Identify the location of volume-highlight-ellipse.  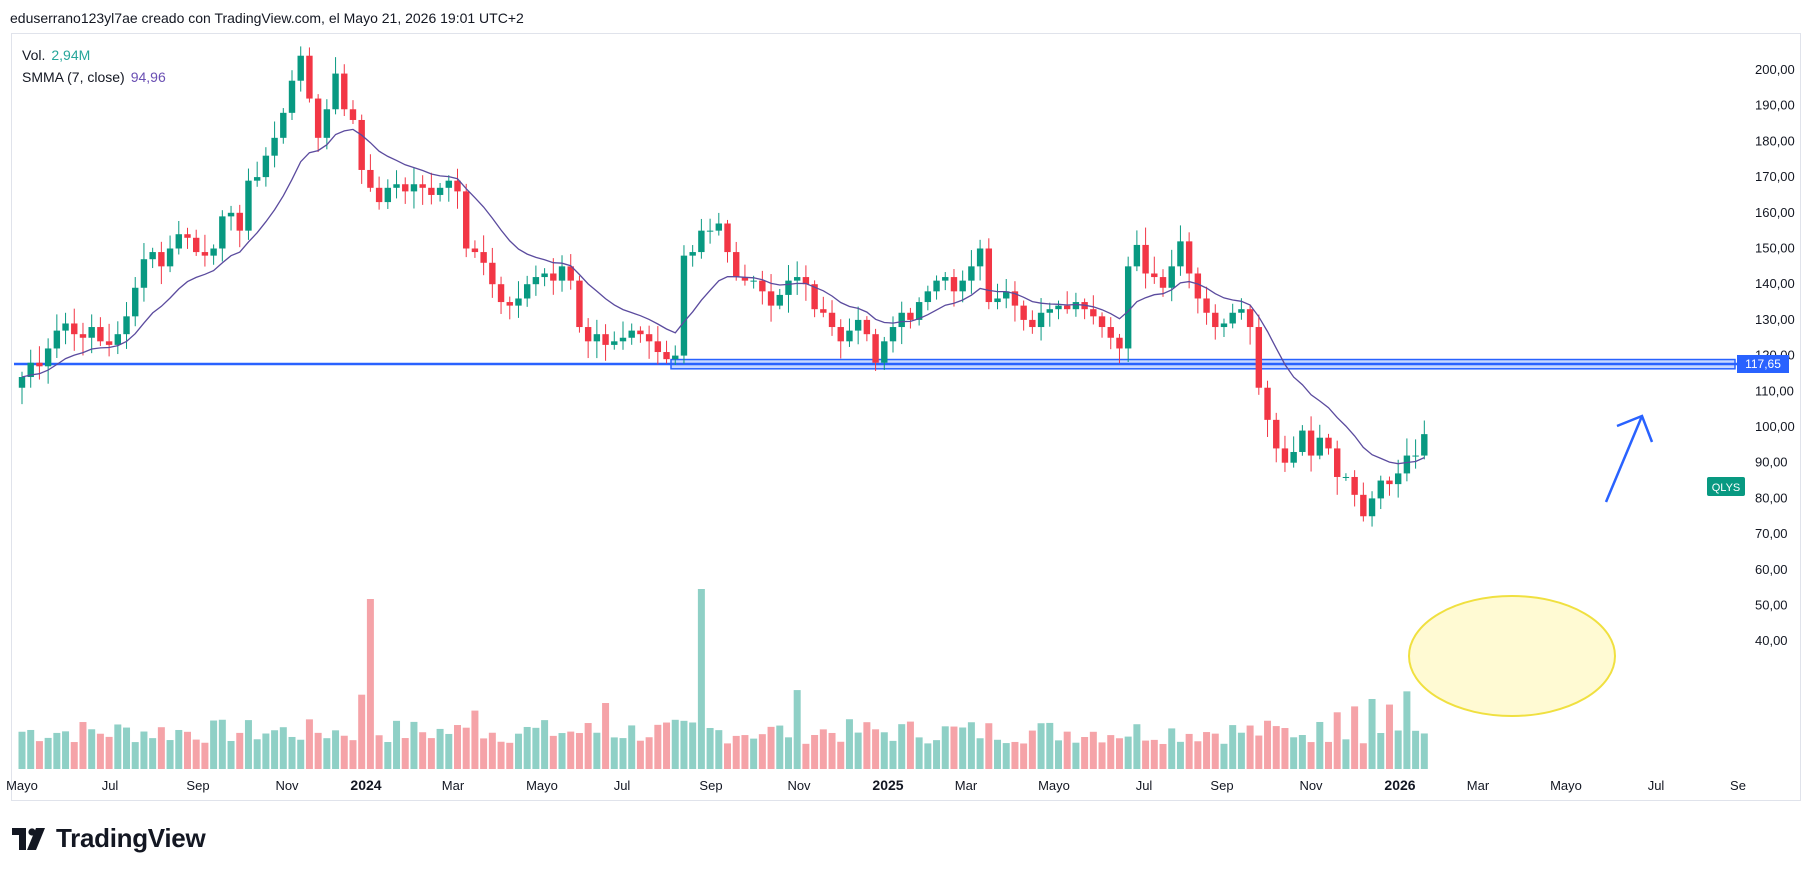
(1512, 656).